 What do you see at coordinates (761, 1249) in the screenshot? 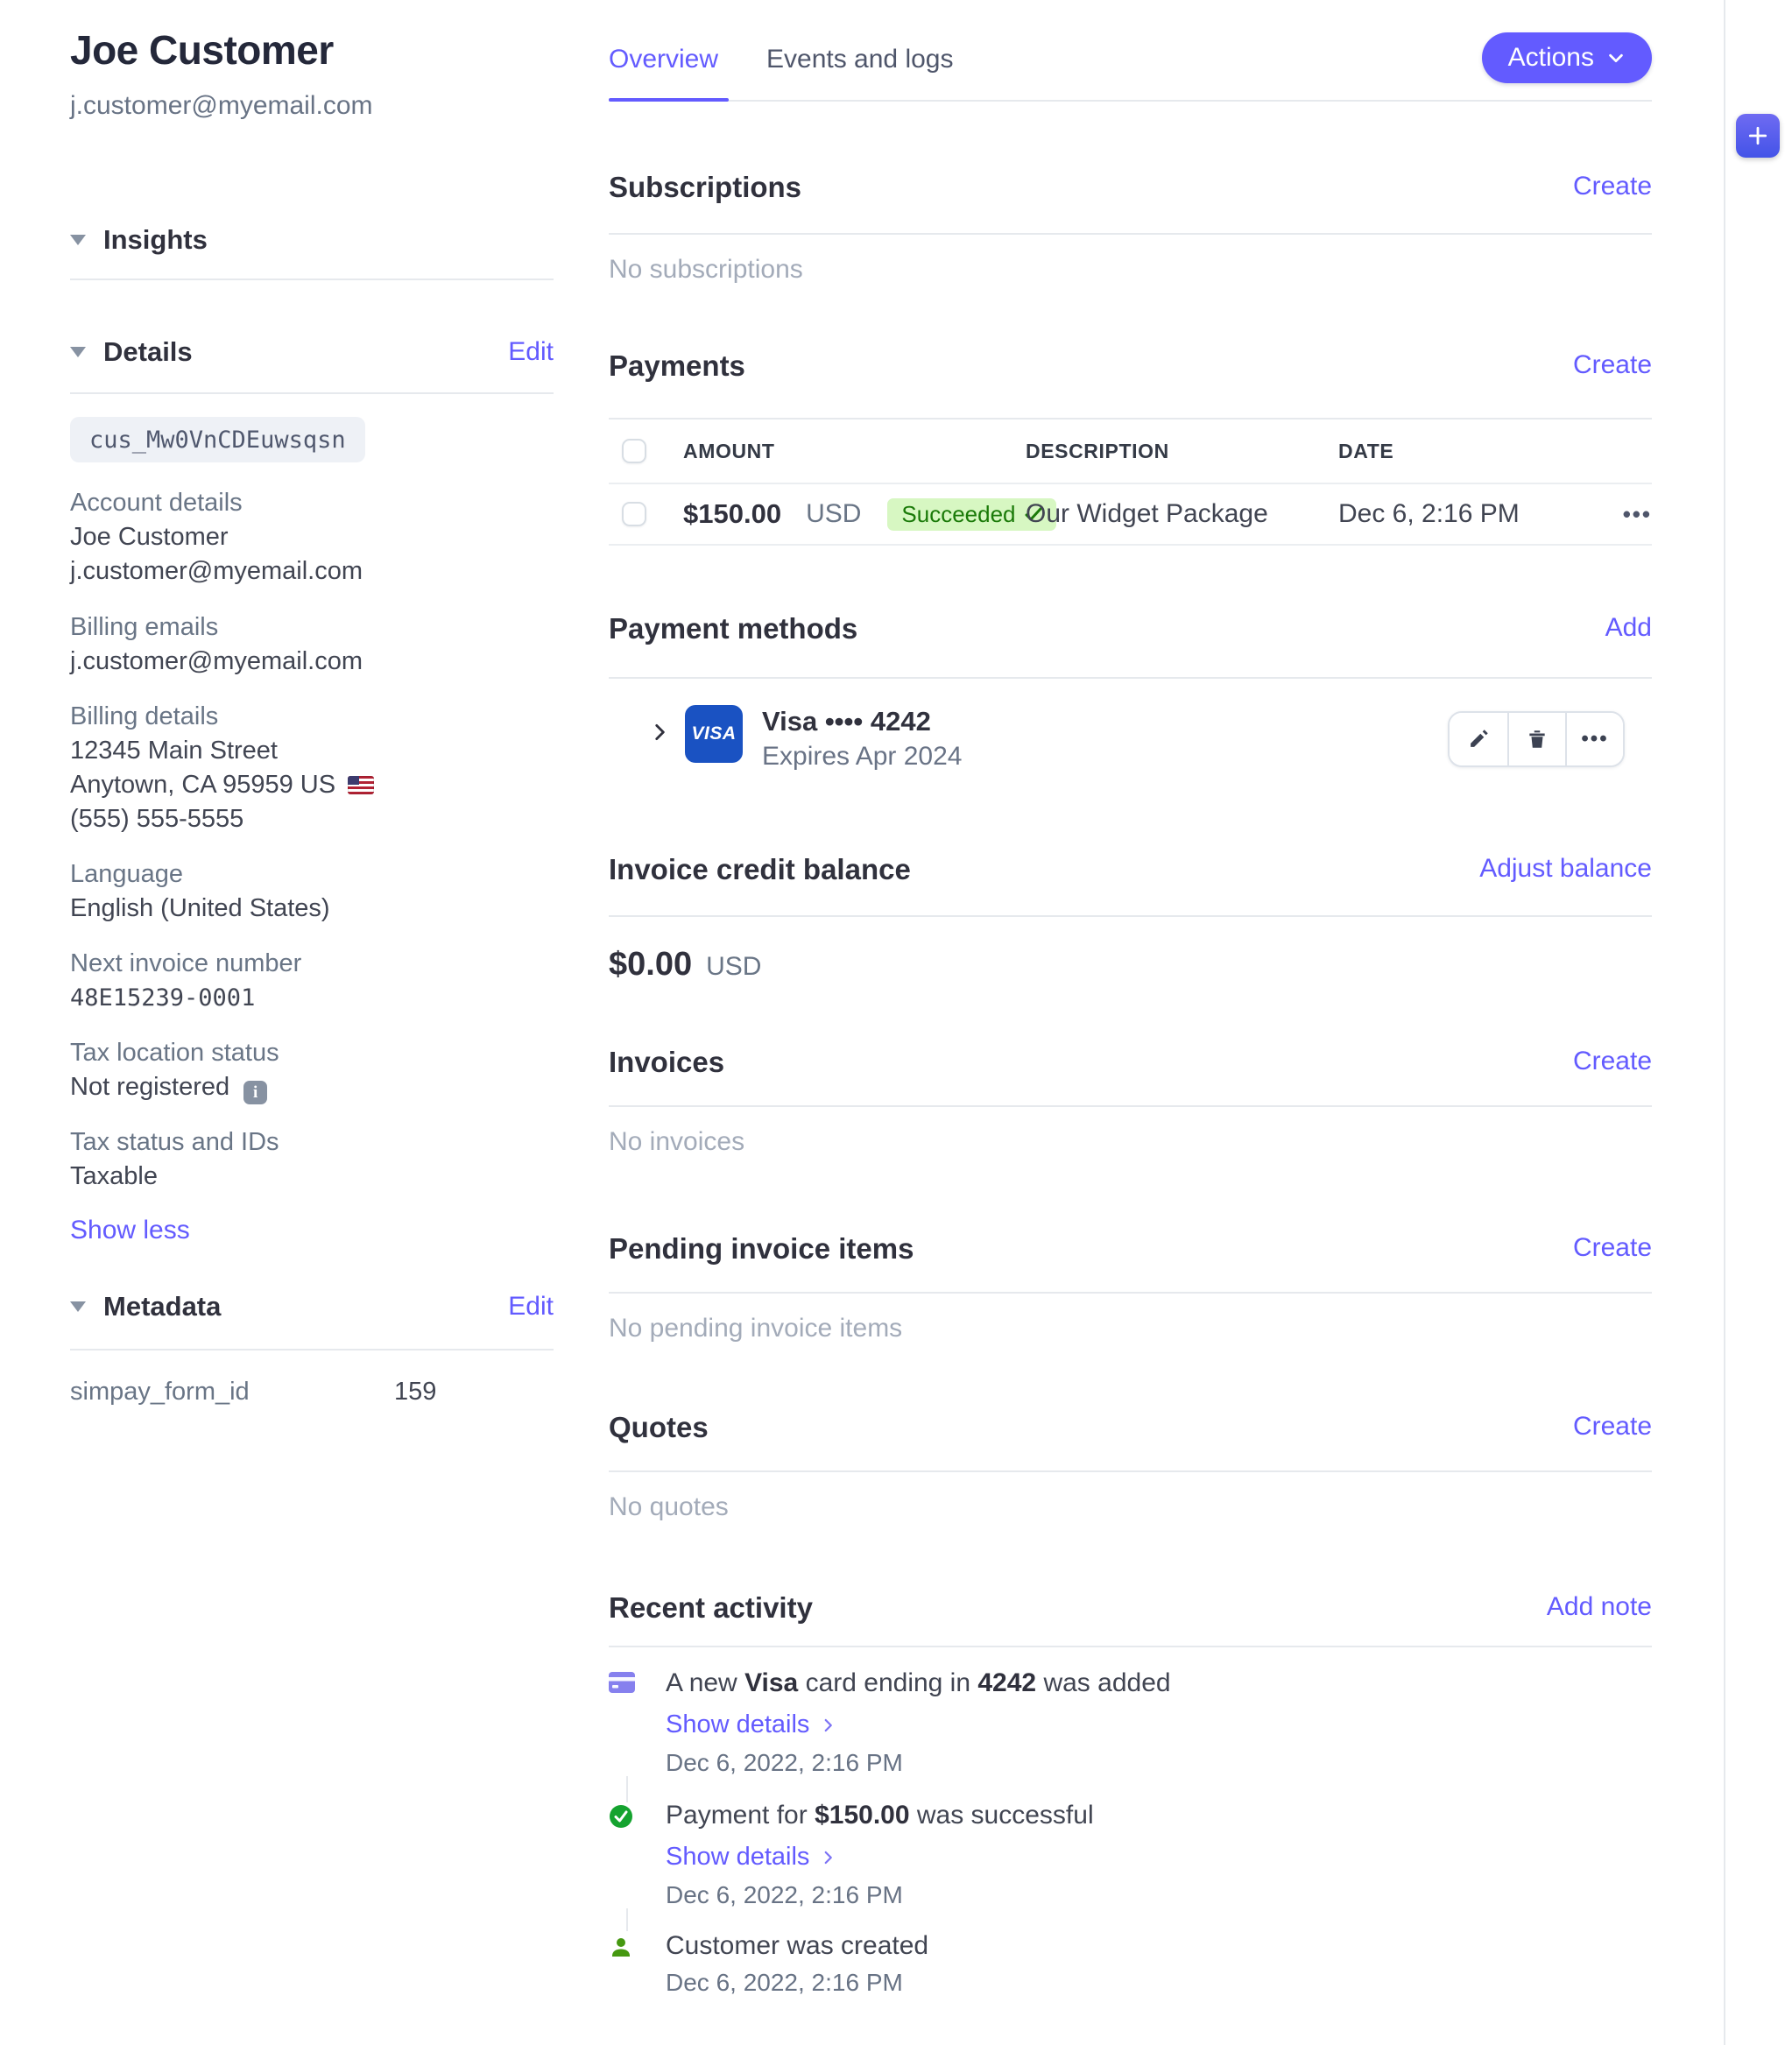
I see `pending-invoice-items-title: Pending invoice items` at bounding box center [761, 1249].